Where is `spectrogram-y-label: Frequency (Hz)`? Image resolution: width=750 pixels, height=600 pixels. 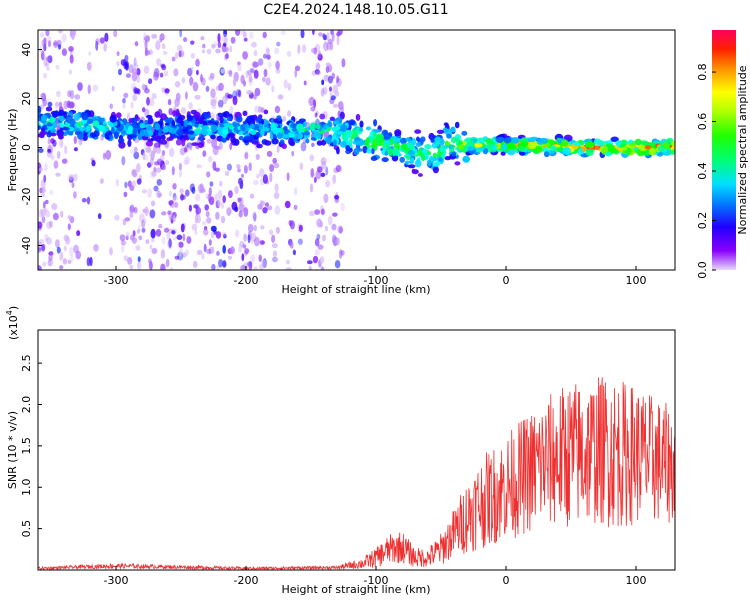 spectrogram-y-label: Frequency (Hz) is located at coordinates (12, 150).